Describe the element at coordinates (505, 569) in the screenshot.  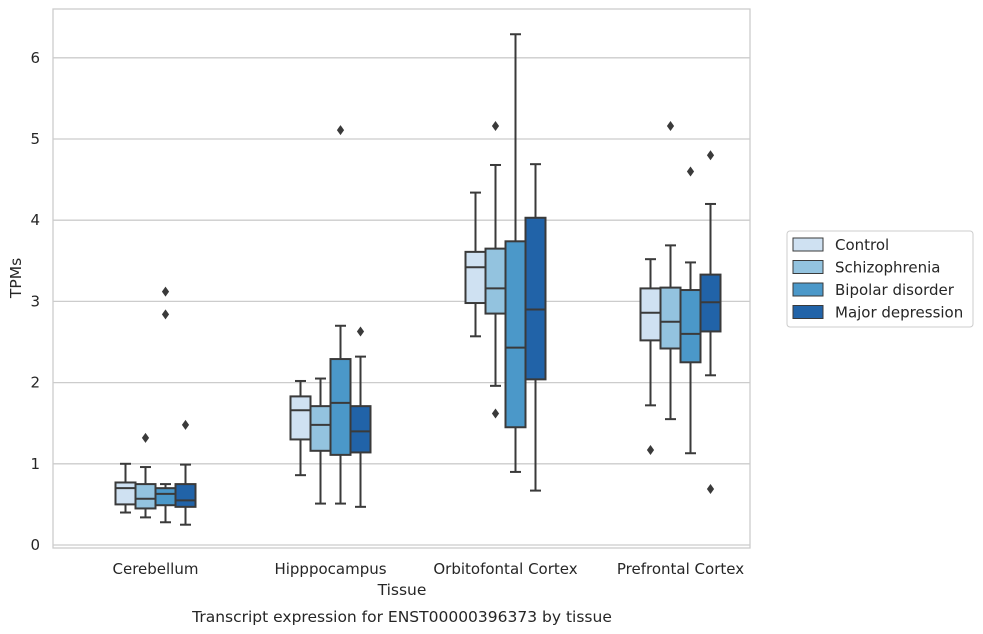
I see `x-tick-label: Orbitofontal Cortex` at that location.